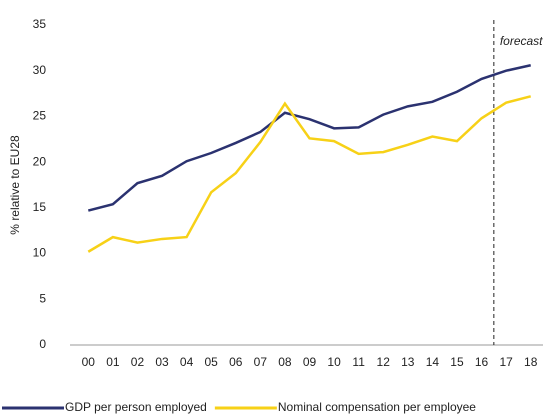  I want to click on x-tick-label: 08, so click(285, 362).